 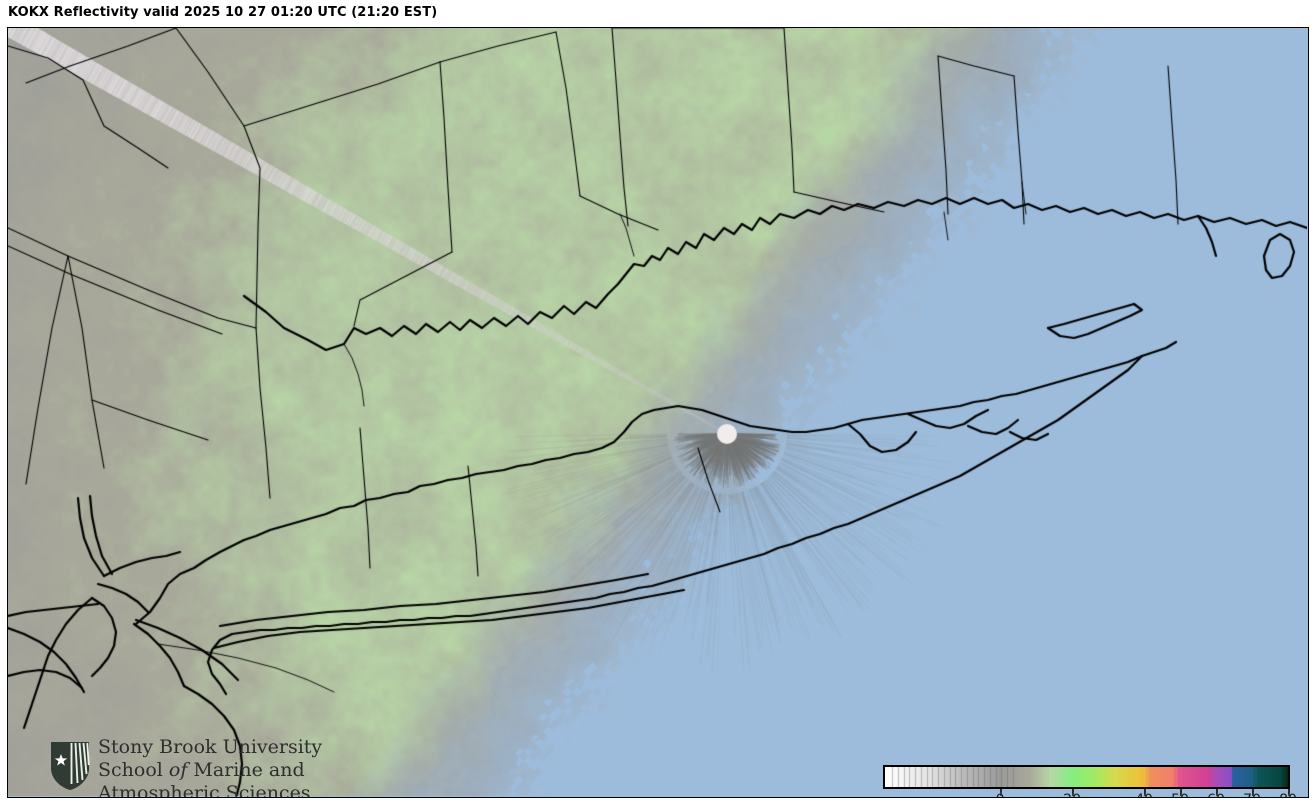 I want to click on colorbar-tick-label: 20, so click(x=1072, y=794).